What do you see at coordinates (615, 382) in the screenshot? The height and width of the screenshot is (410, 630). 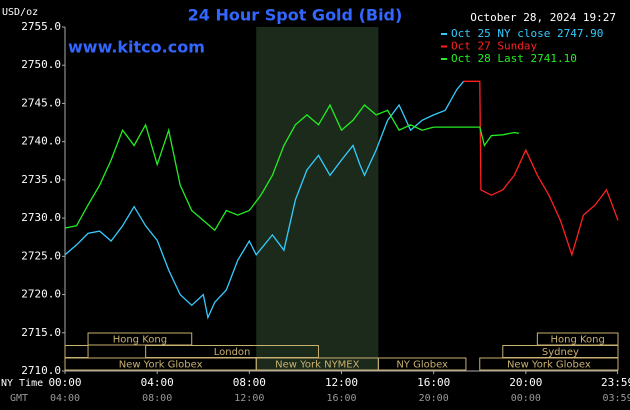 I see `x-tick-label: 23:59` at bounding box center [615, 382].